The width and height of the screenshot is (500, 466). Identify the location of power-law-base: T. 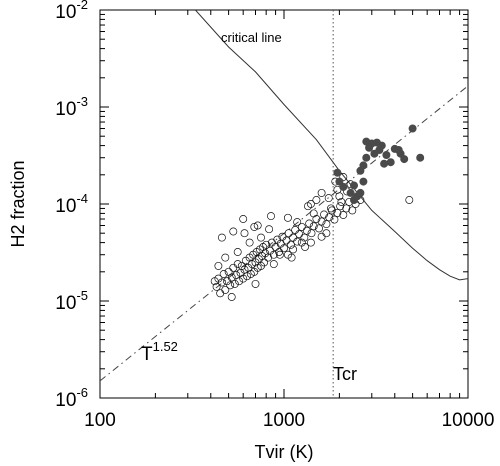
(147, 354).